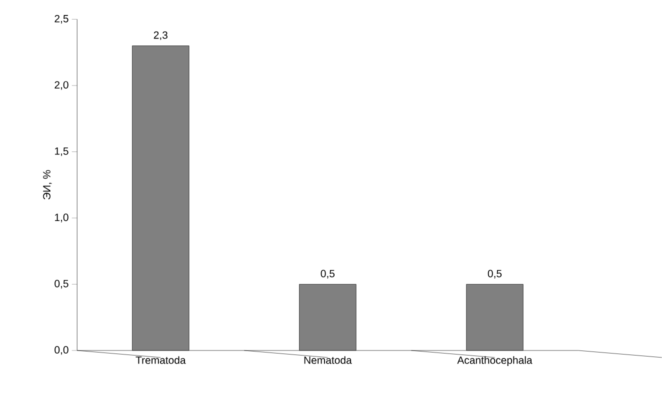 This screenshot has width=662, height=402. I want to click on y-tick-label: 2,0, so click(61, 85).